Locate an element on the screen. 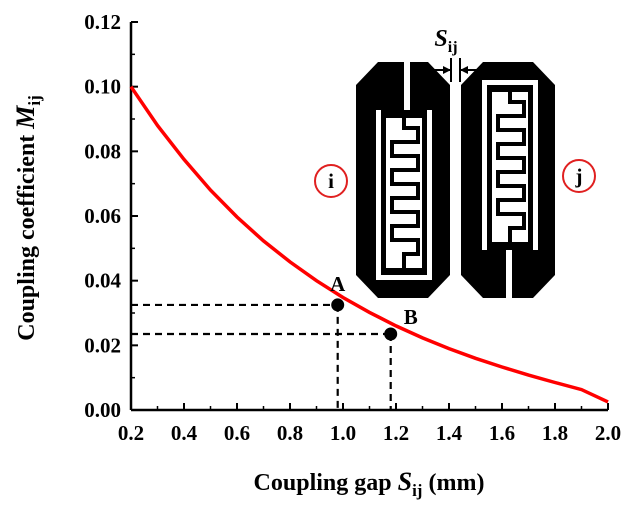 This screenshot has height=507, width=625. gap-label: Sij is located at coordinates (445, 41).